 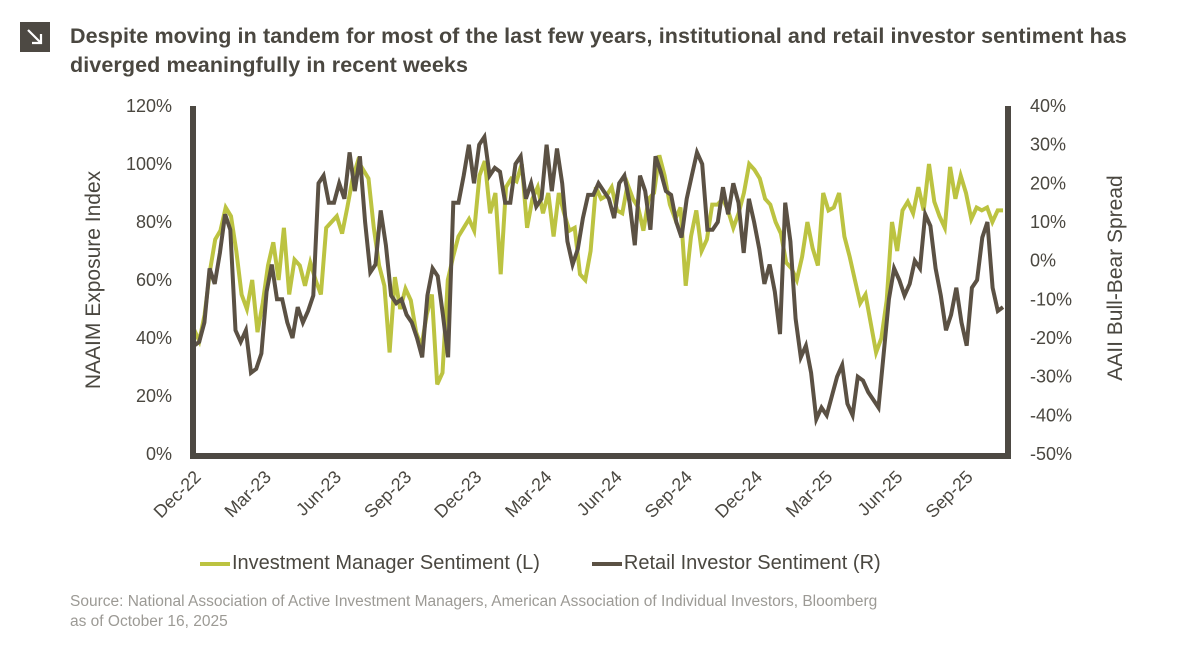 What do you see at coordinates (1051, 454) in the screenshot?
I see `y-tick-right-label: -50%` at bounding box center [1051, 454].